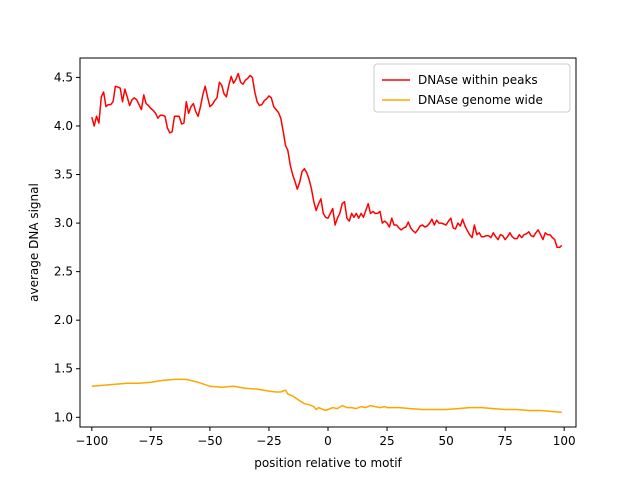  Describe the element at coordinates (63, 223) in the screenshot. I see `y-tick-label: 3.0` at that location.